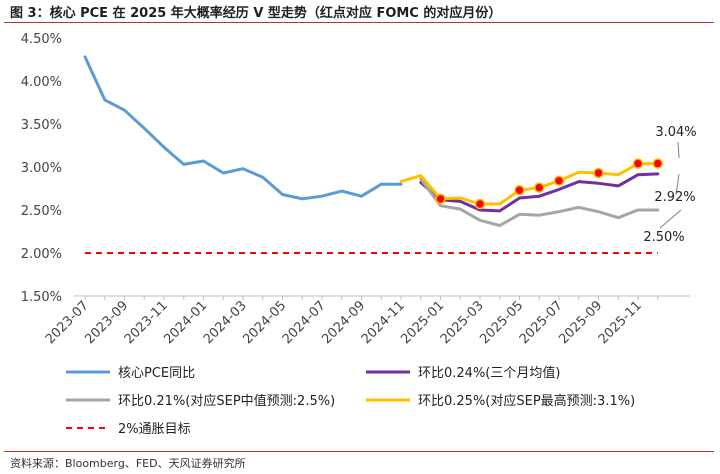  I want to click on y-tick-label: 2.00%, so click(41, 254).